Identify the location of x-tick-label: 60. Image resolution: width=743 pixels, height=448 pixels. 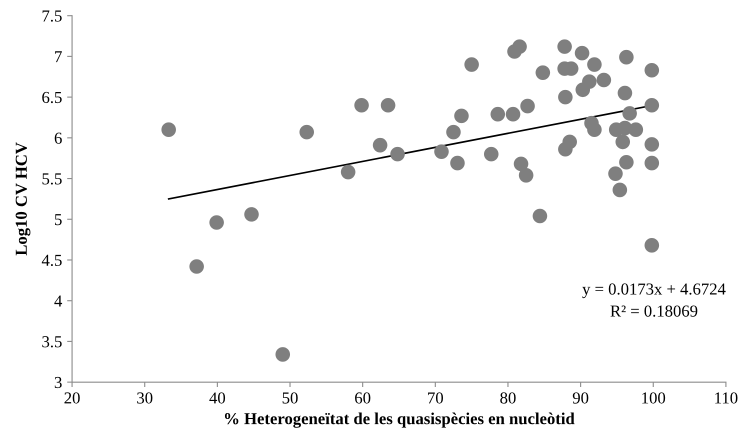
(362, 398).